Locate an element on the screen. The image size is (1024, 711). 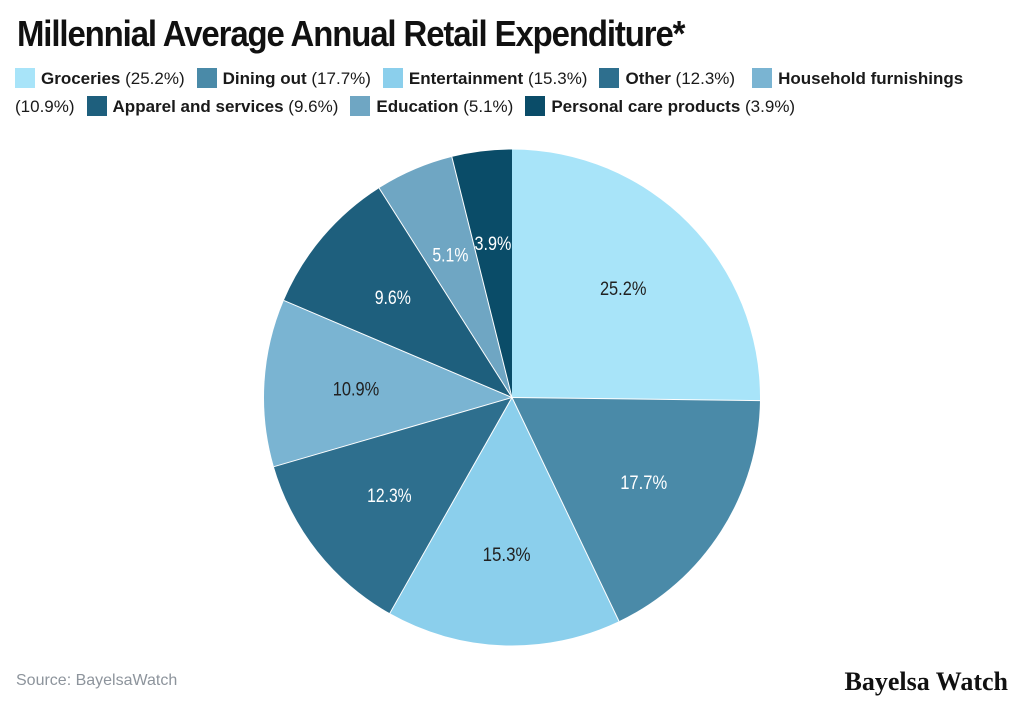
svg-text: 3.9% is located at coordinates (493, 244).